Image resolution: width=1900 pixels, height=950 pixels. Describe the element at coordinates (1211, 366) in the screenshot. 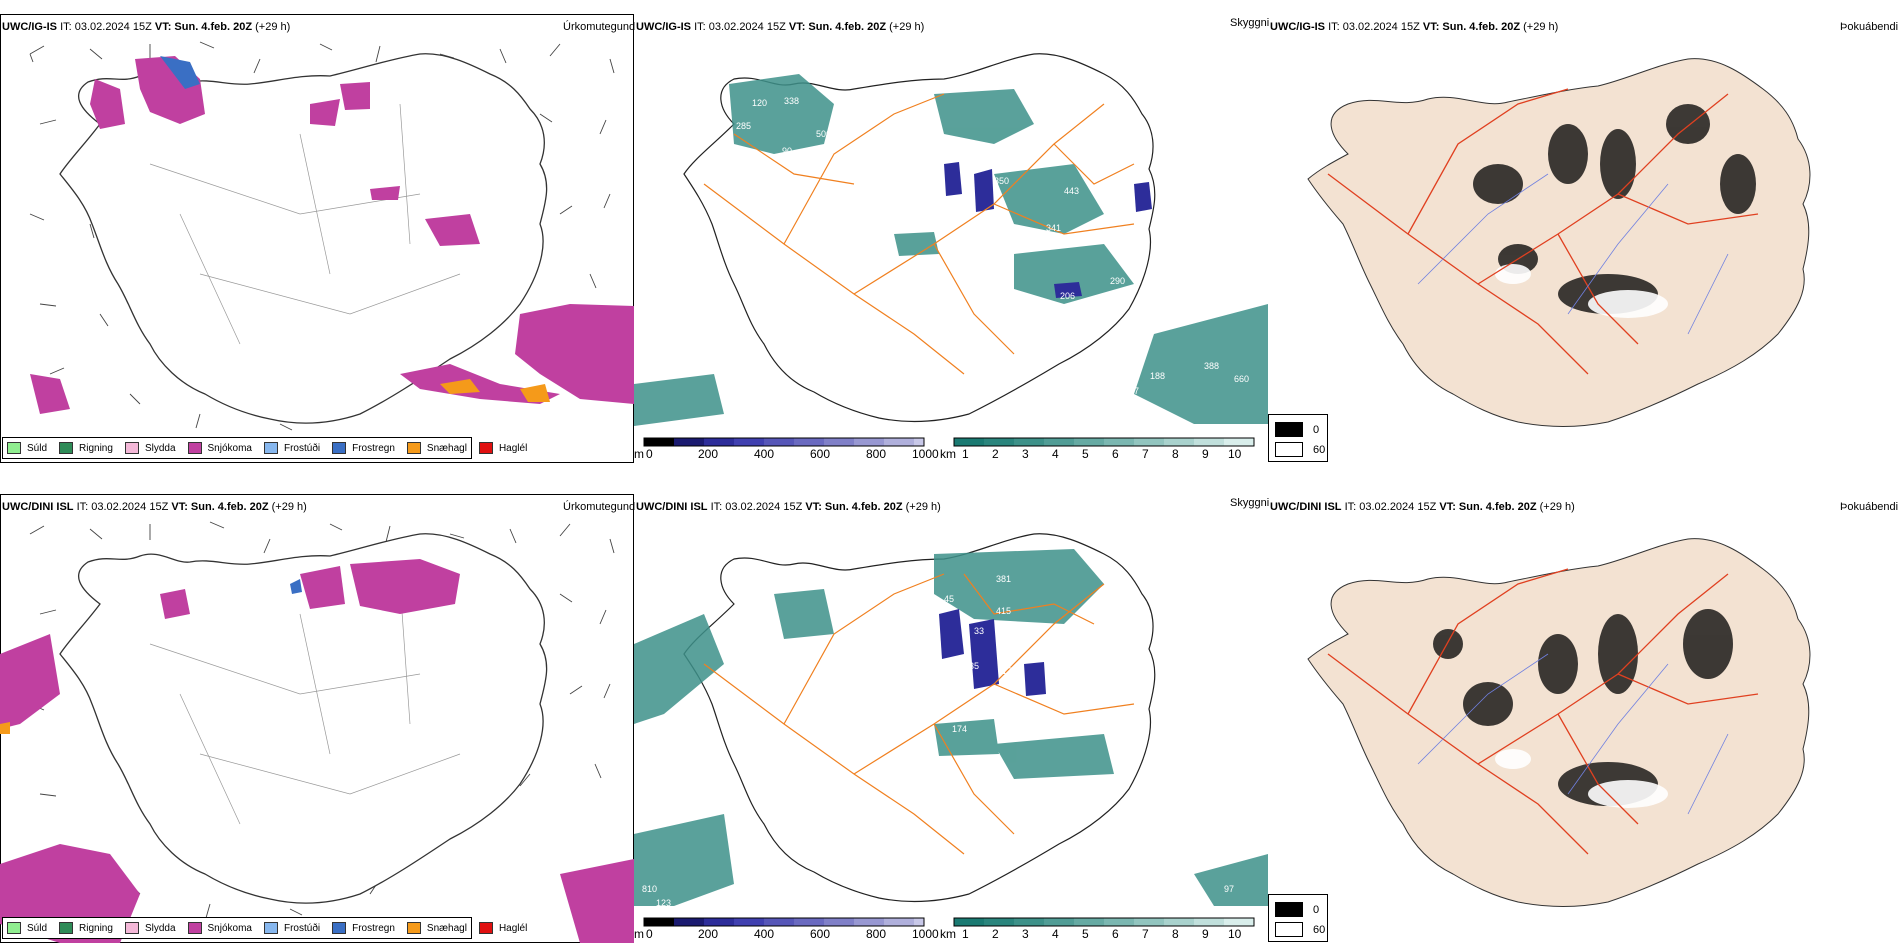

I see `ceiling-label: 388` at that location.